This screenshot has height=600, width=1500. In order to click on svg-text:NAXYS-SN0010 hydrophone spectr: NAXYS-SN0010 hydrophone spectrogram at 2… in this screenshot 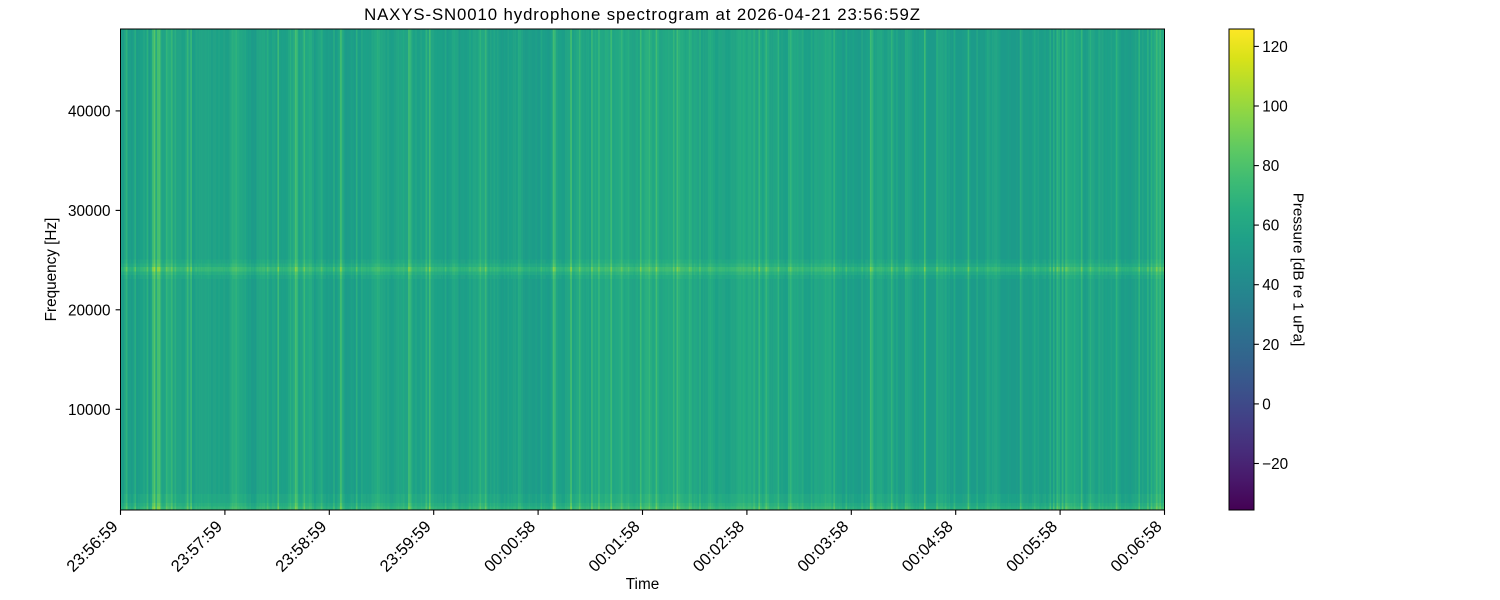, I will do `click(642, 14)`.